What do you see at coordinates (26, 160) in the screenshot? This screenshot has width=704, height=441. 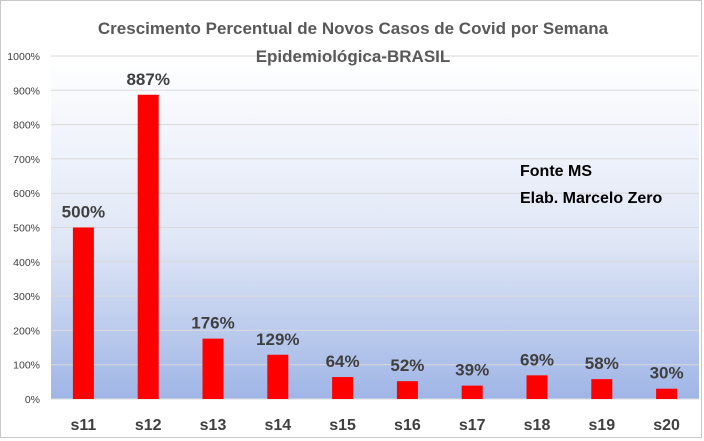 I see `y-tick-label: 700%` at bounding box center [26, 160].